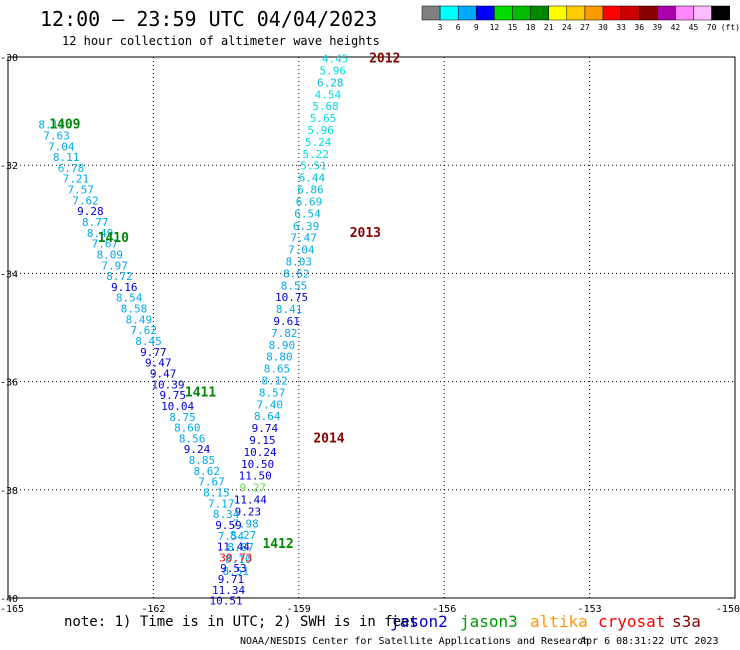 Image resolution: width=740 pixels, height=650 pixels. Describe the element at coordinates (531, 27) in the screenshot. I see `color-scale-label: 18` at that location.